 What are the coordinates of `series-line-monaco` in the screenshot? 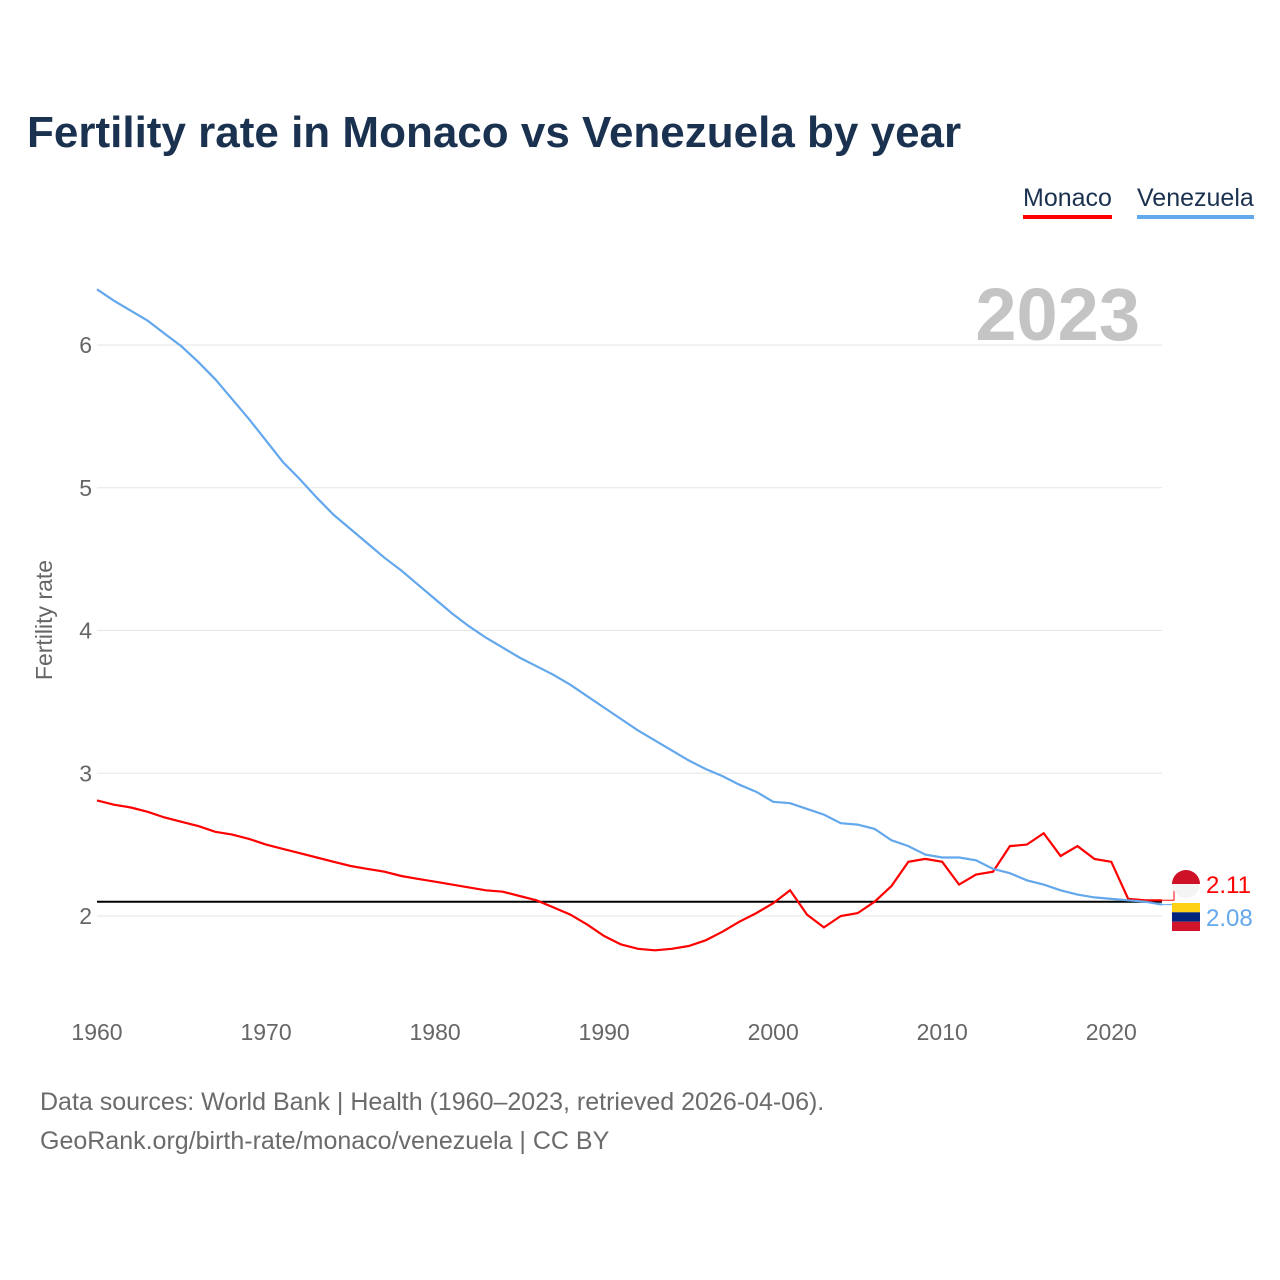 It's located at (629, 875).